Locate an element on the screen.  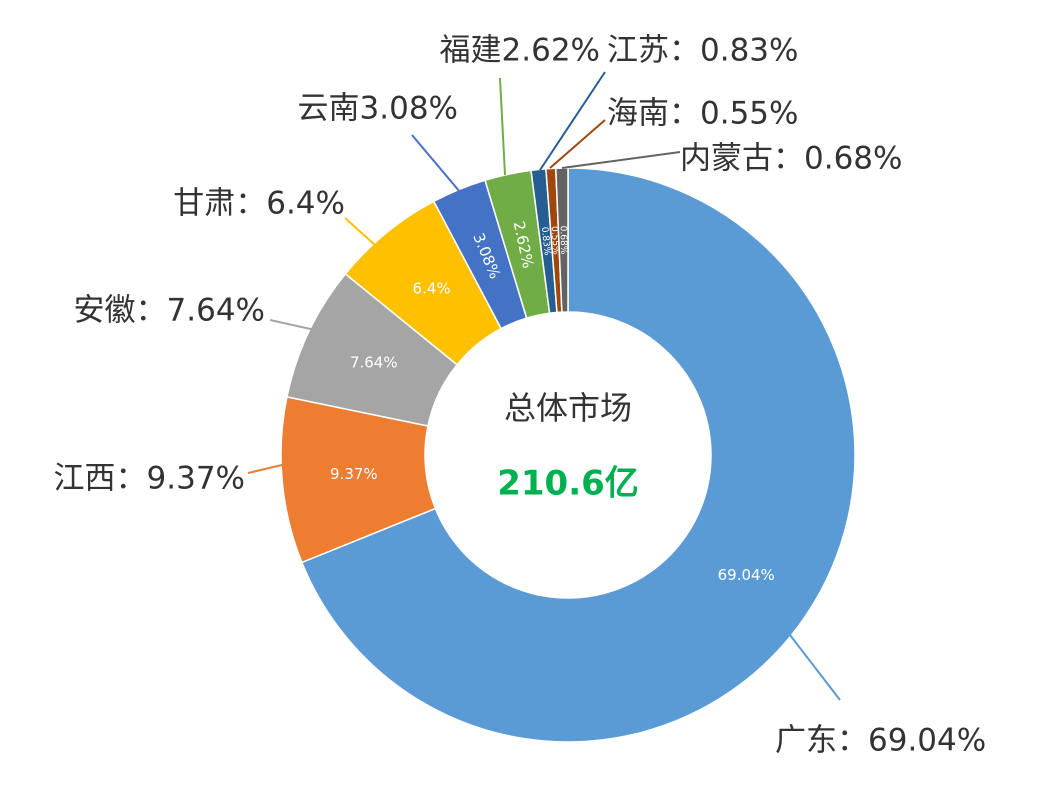
value-label: 0.55% is located at coordinates (555, 241).